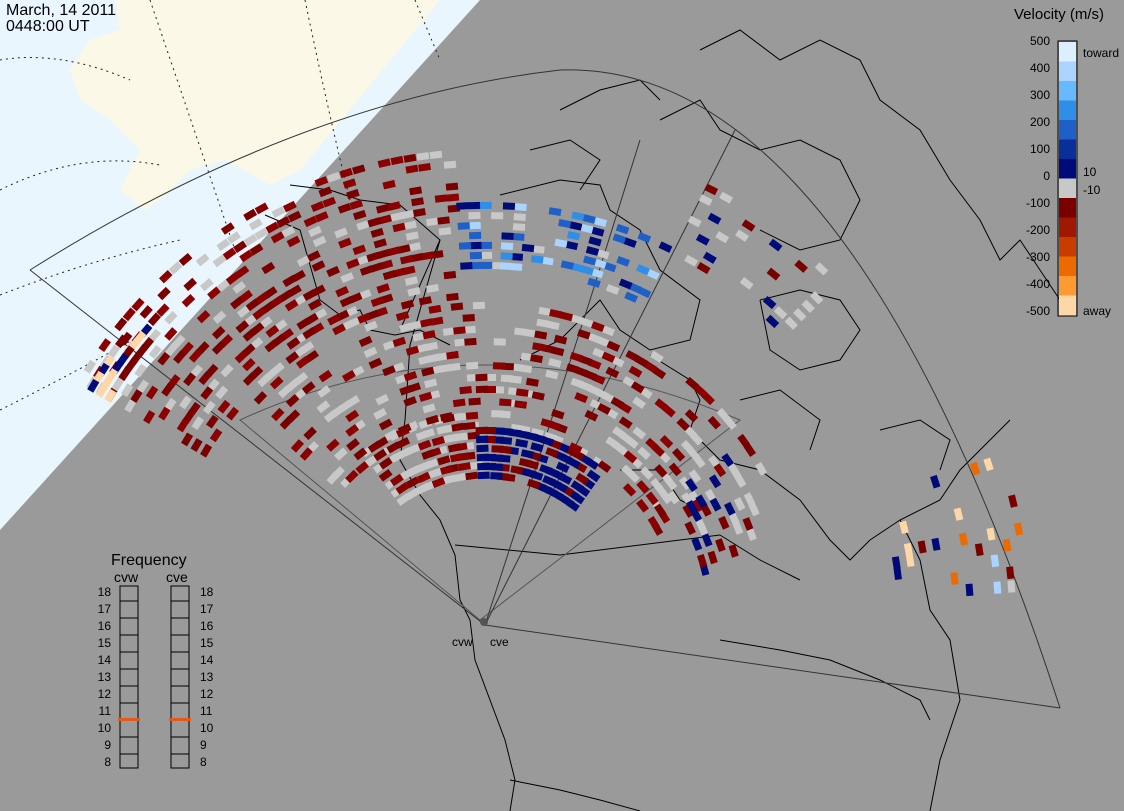 The height and width of the screenshot is (811, 1124). Describe the element at coordinates (107, 745) in the screenshot. I see `frequency-level-label: 9` at that location.